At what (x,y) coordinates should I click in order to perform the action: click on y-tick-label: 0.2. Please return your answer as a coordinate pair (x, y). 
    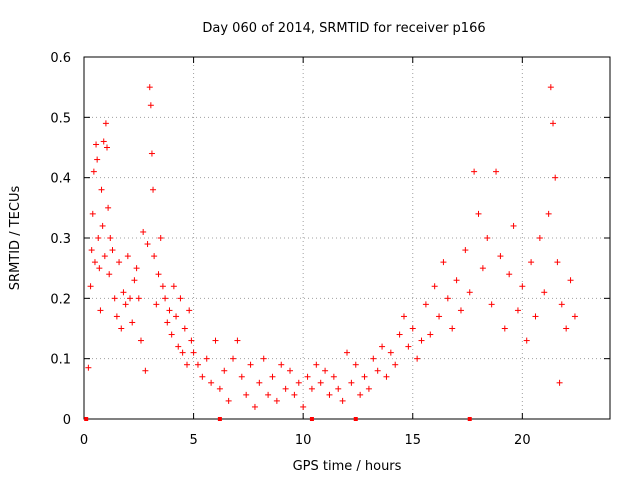
    Looking at the image, I should click on (60, 299).